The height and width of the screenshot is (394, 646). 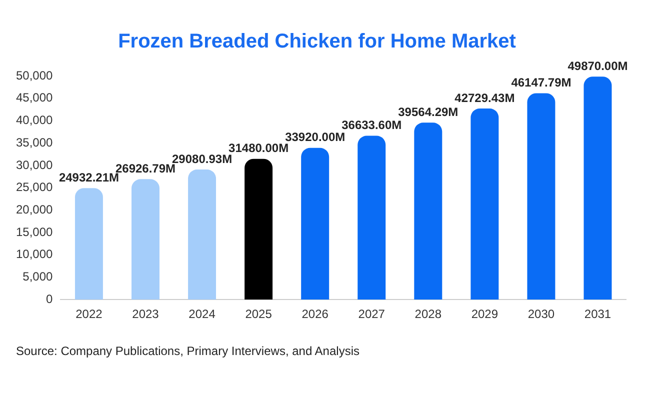 What do you see at coordinates (35, 209) in the screenshot?
I see `y-tick-label: 20,000` at bounding box center [35, 209].